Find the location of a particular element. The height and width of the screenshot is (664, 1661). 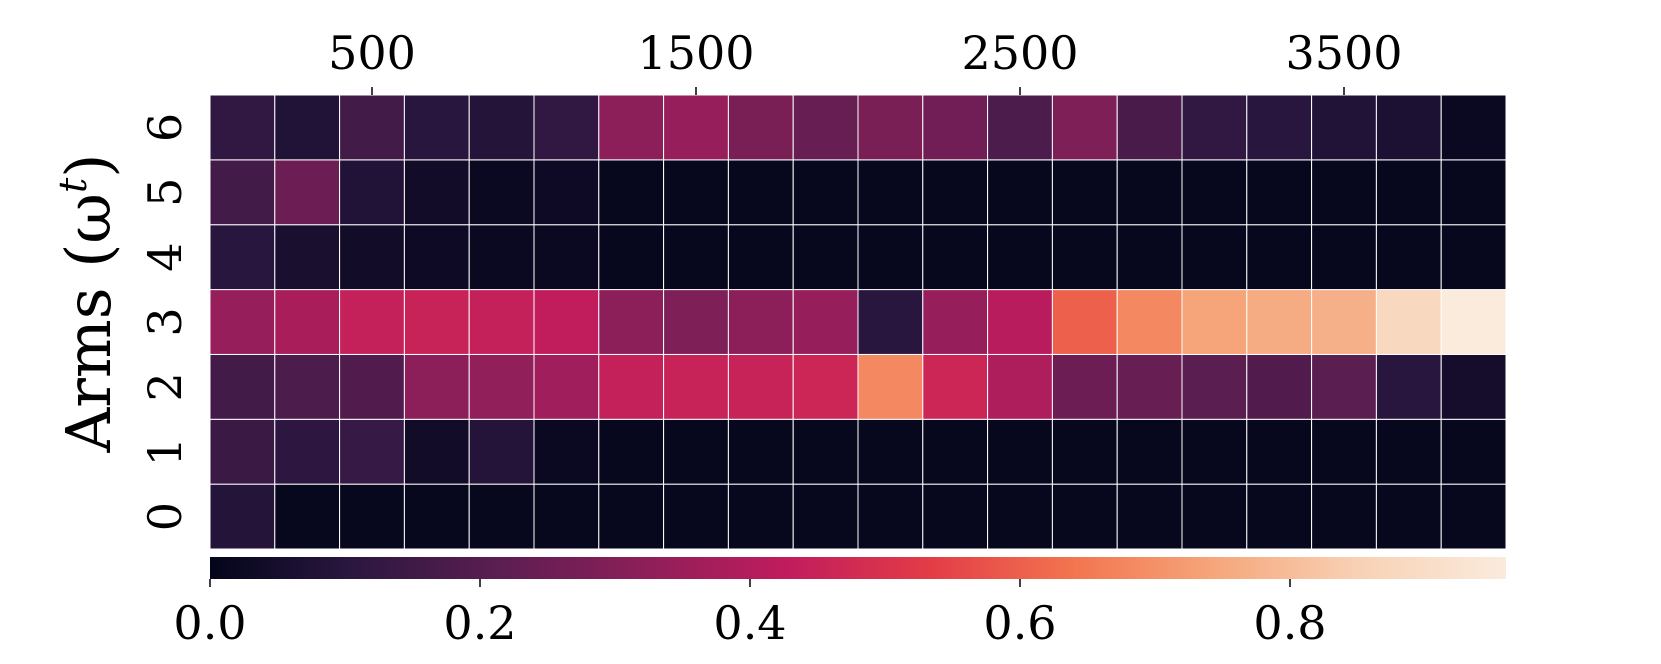

colorbar-tick-label: 0.6 is located at coordinates (1019, 623).